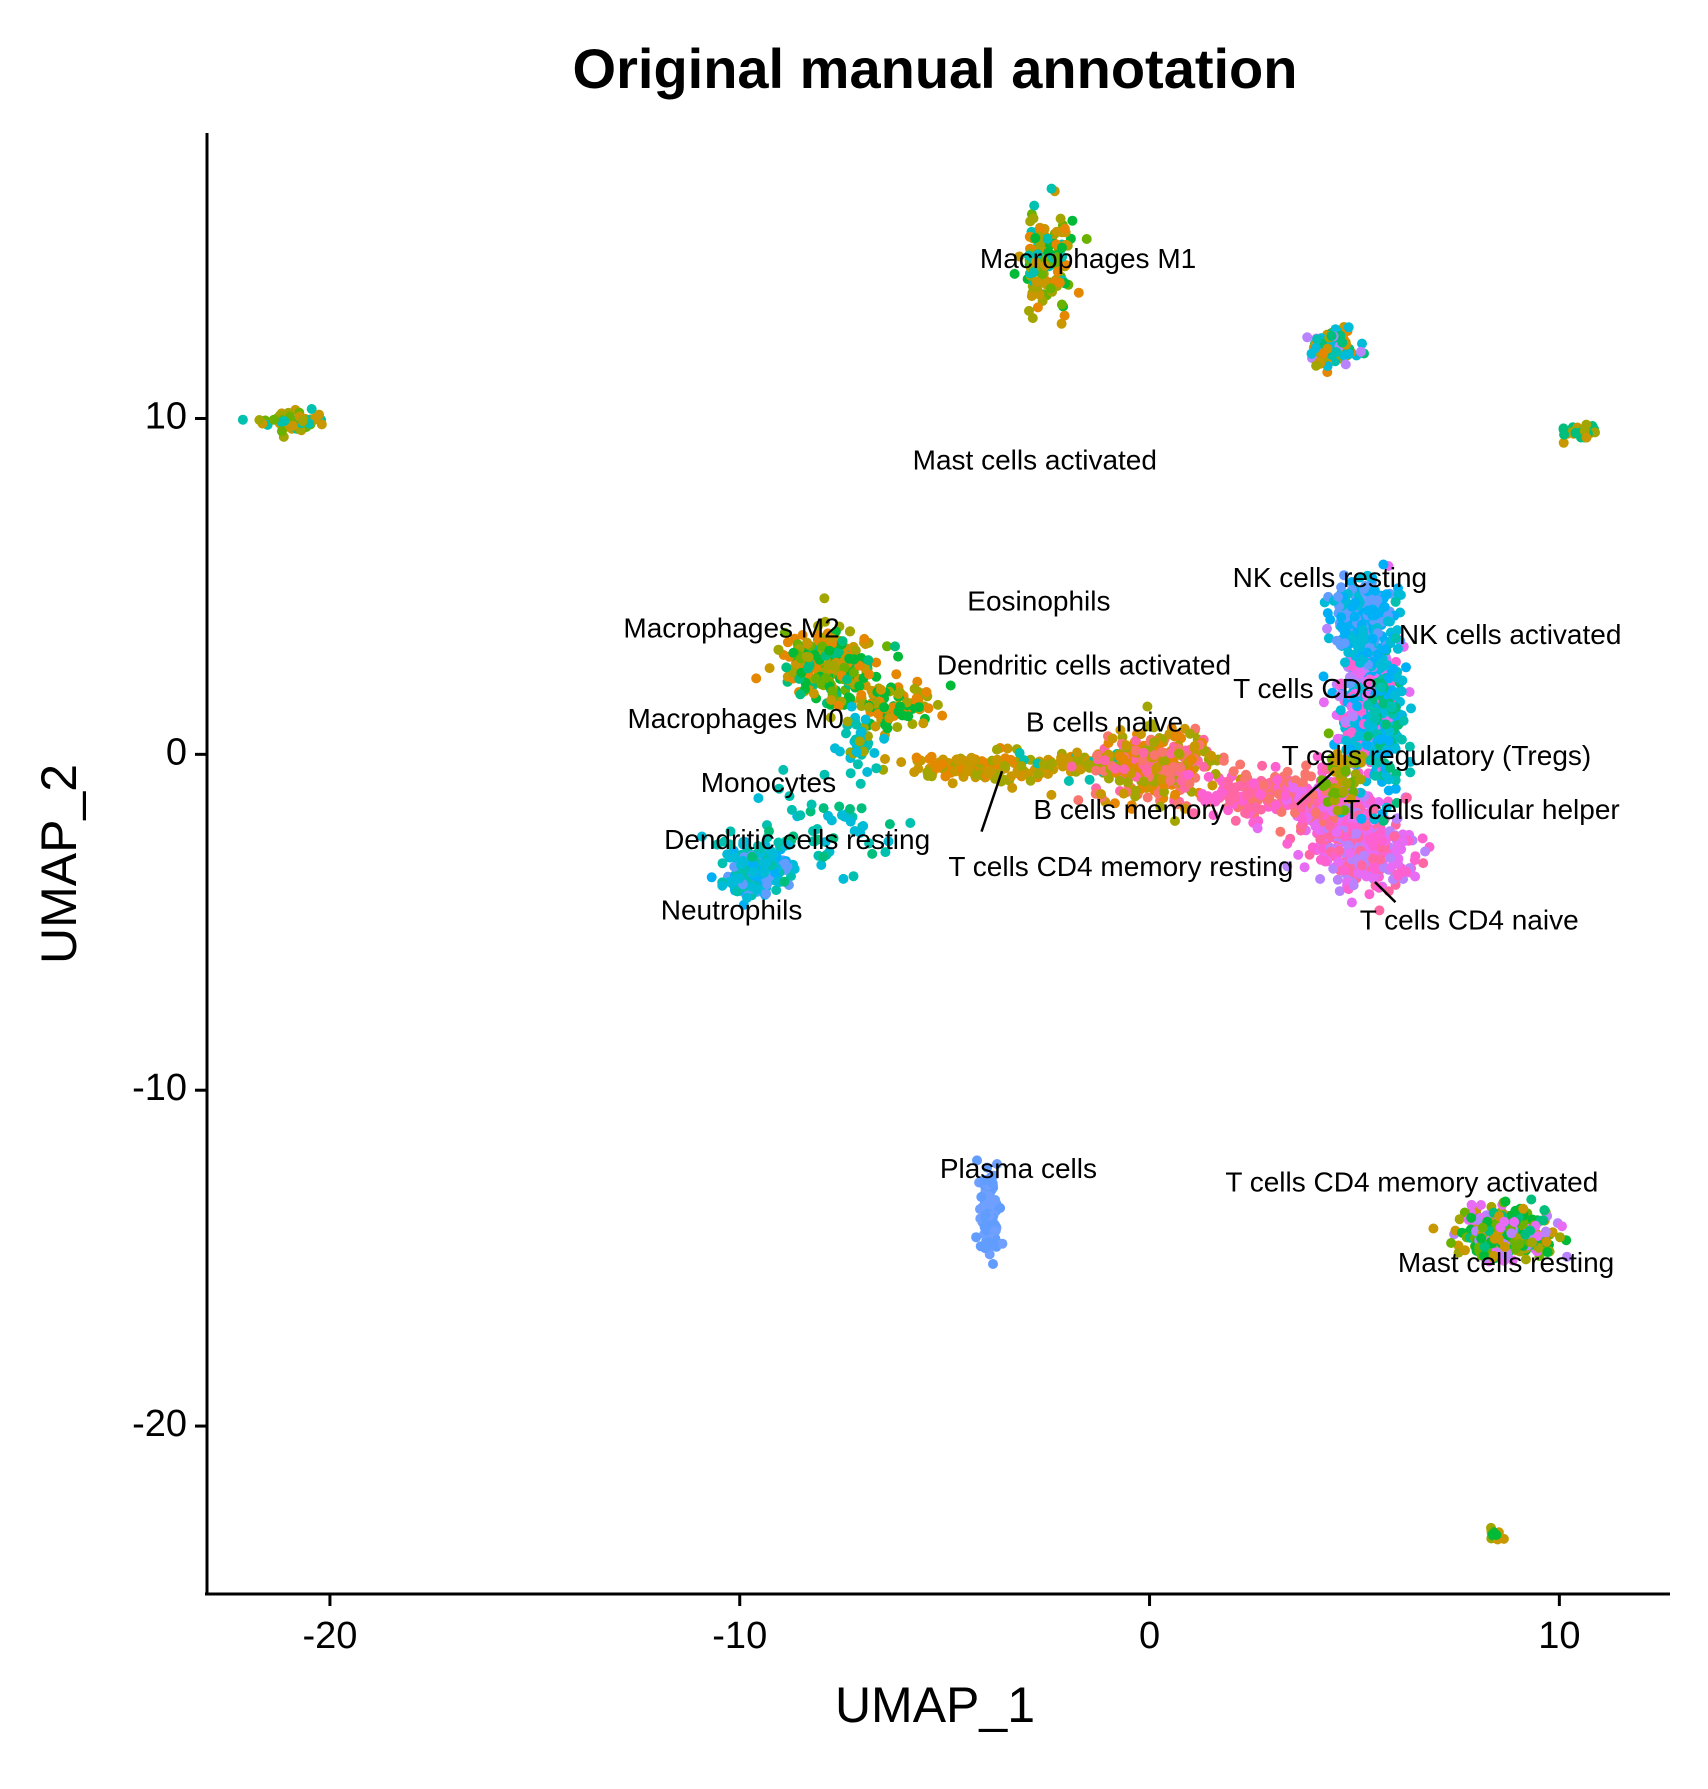  What do you see at coordinates (1104, 722) in the screenshot?
I see `cluster-label: B cells naive` at bounding box center [1104, 722].